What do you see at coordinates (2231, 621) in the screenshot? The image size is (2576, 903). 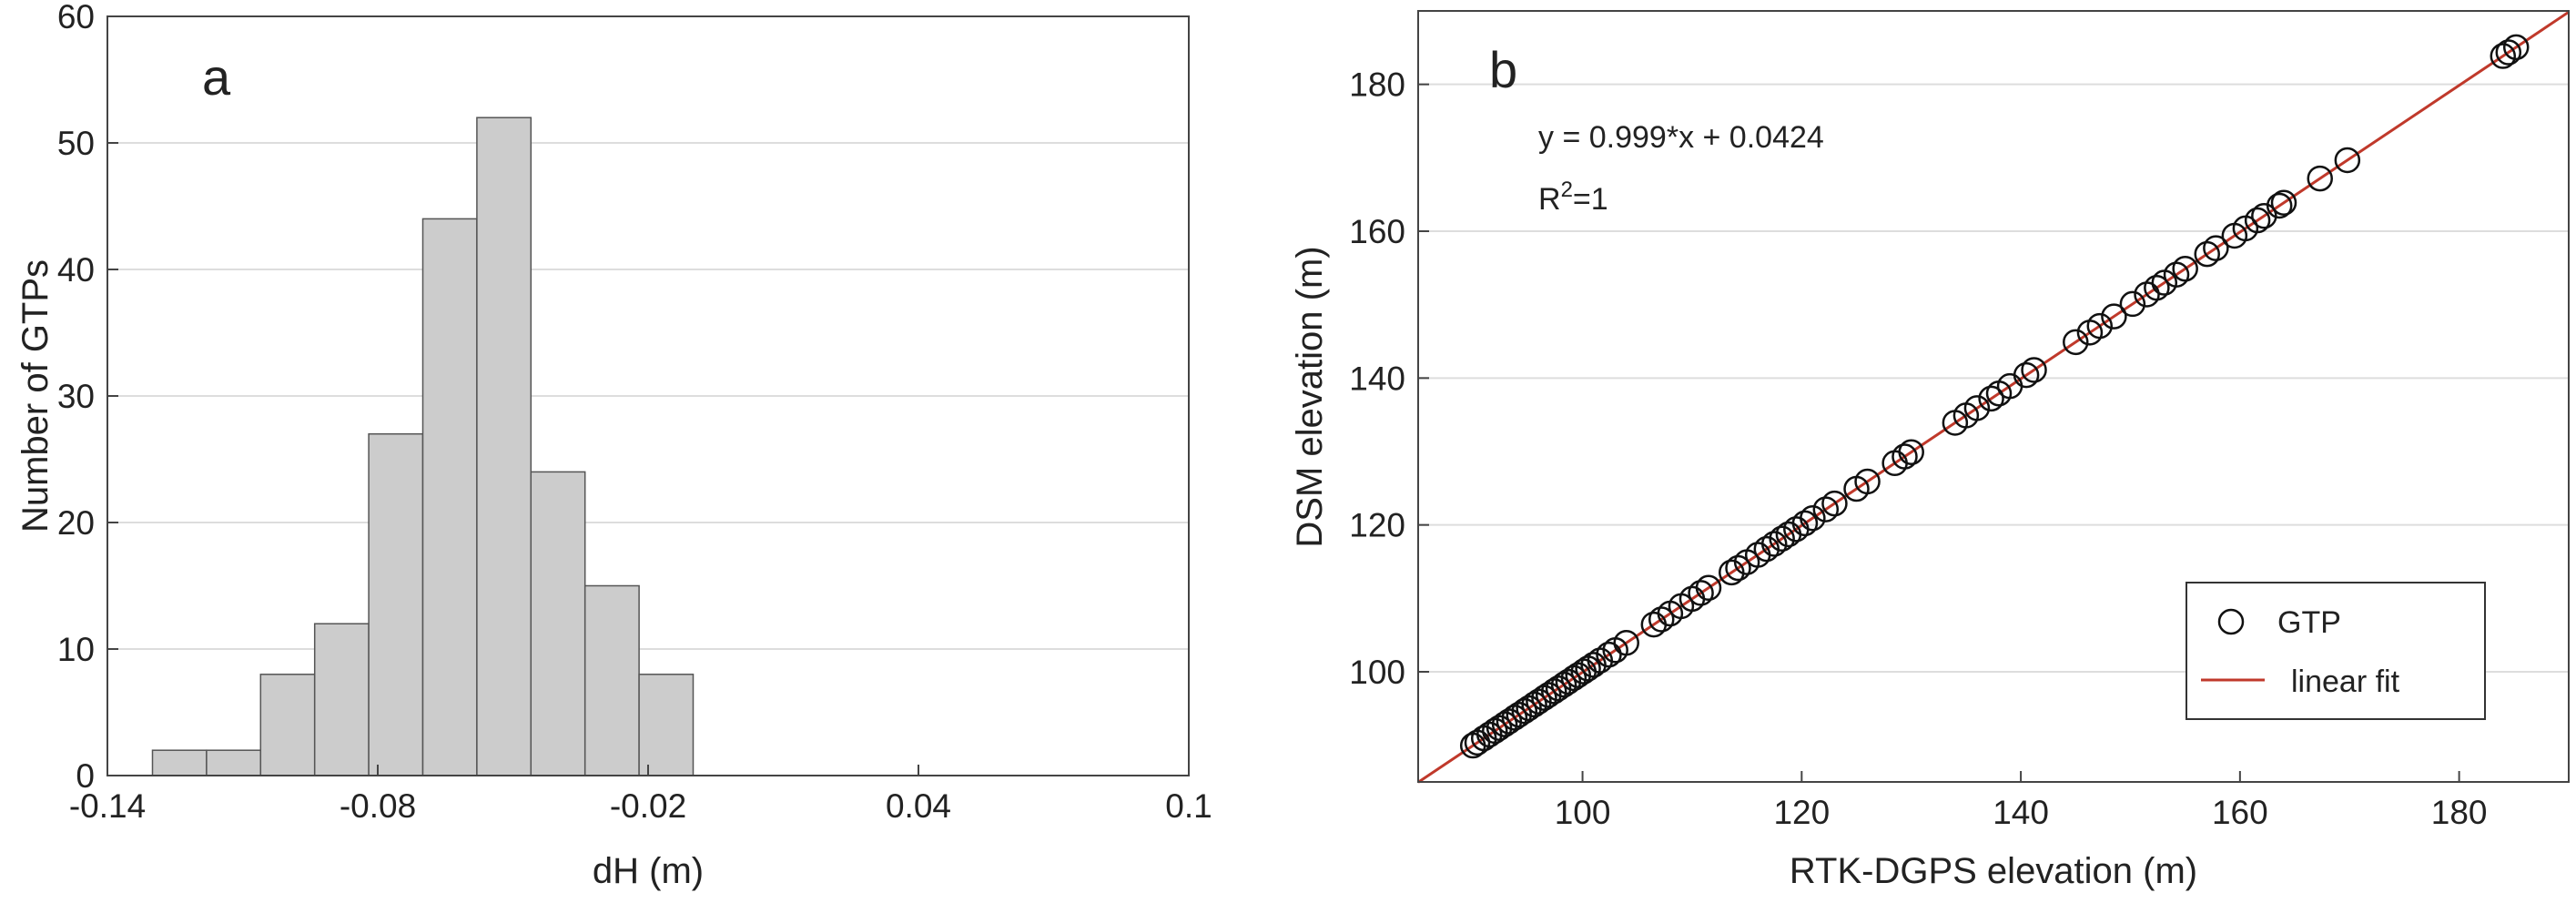 I see `legend-gtp-marker` at bounding box center [2231, 621].